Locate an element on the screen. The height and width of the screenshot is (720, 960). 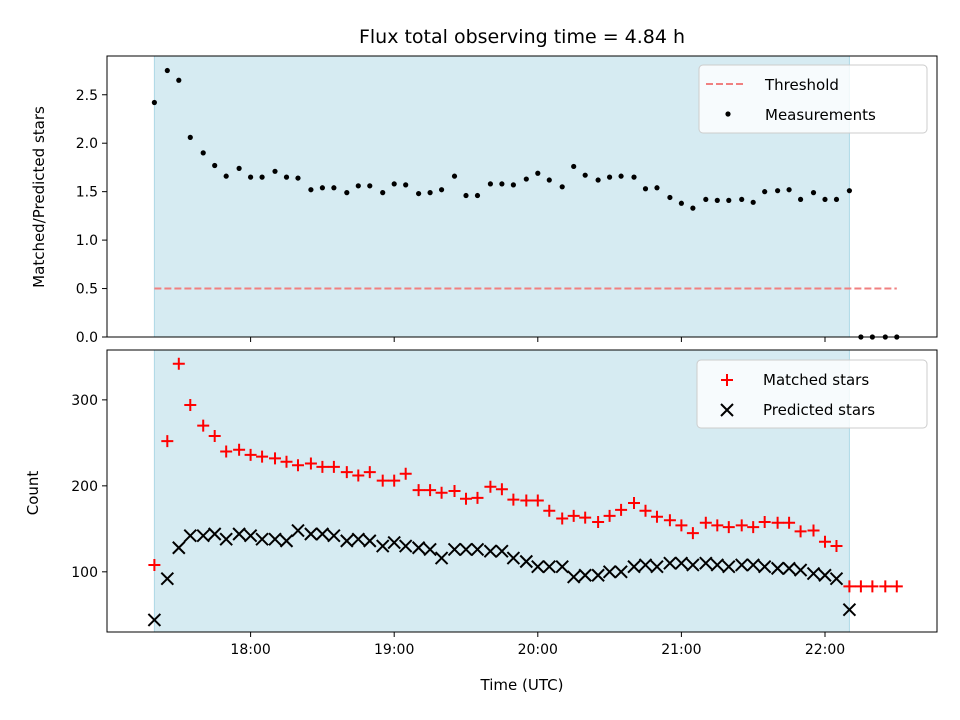
y-tick-label: 1.5 is located at coordinates (87, 193).